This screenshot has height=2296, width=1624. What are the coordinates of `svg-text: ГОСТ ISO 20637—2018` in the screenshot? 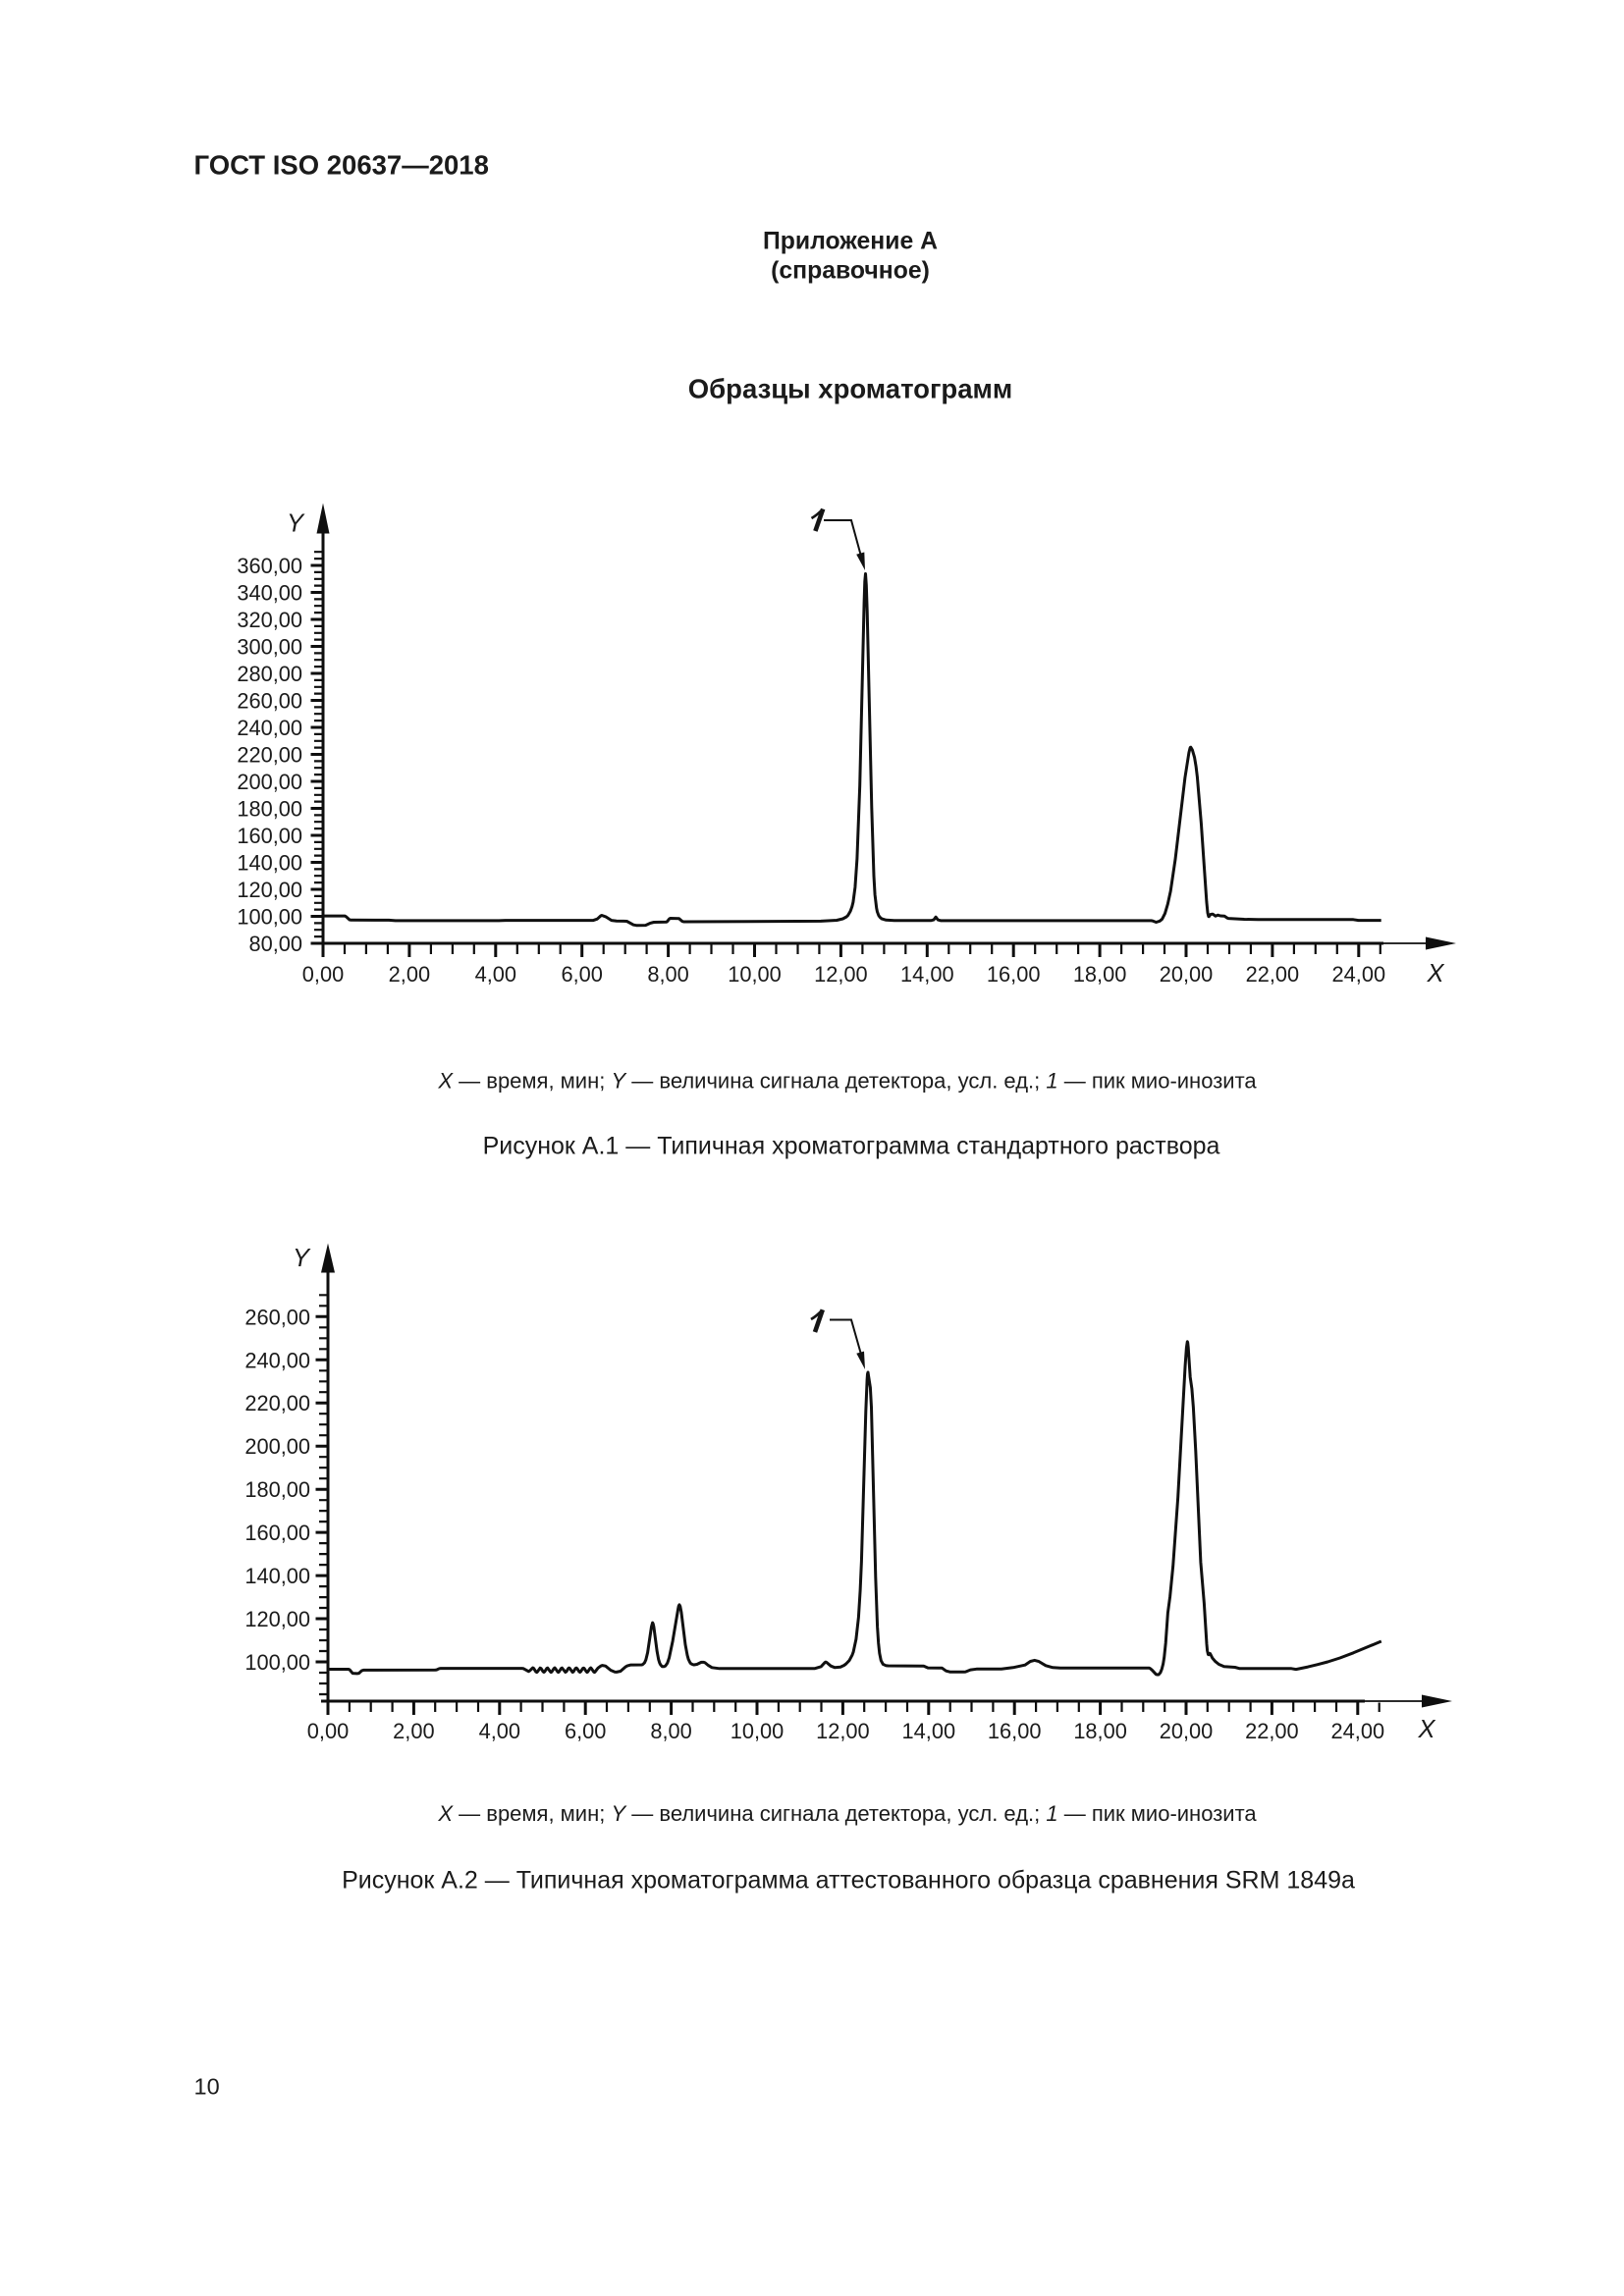 It's located at (341, 165).